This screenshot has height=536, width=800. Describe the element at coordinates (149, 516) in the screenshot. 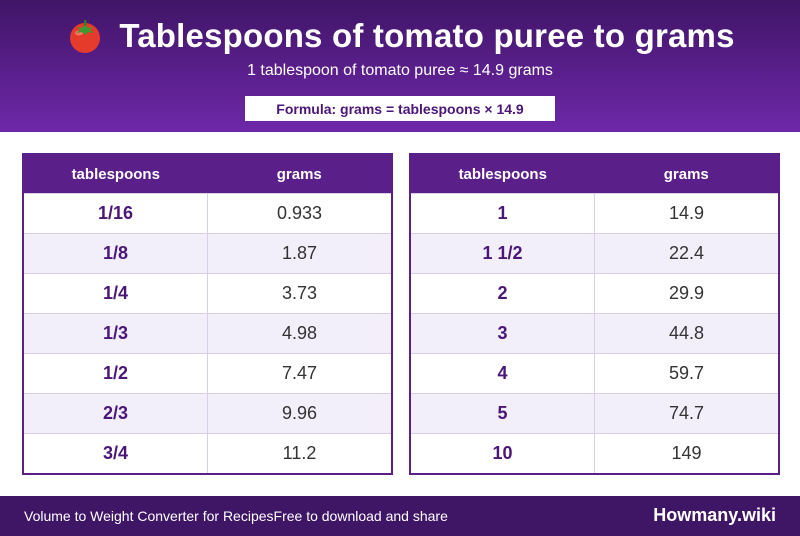

I see `footer-converter-label: Volume to Weight Converter for Recipes` at that location.